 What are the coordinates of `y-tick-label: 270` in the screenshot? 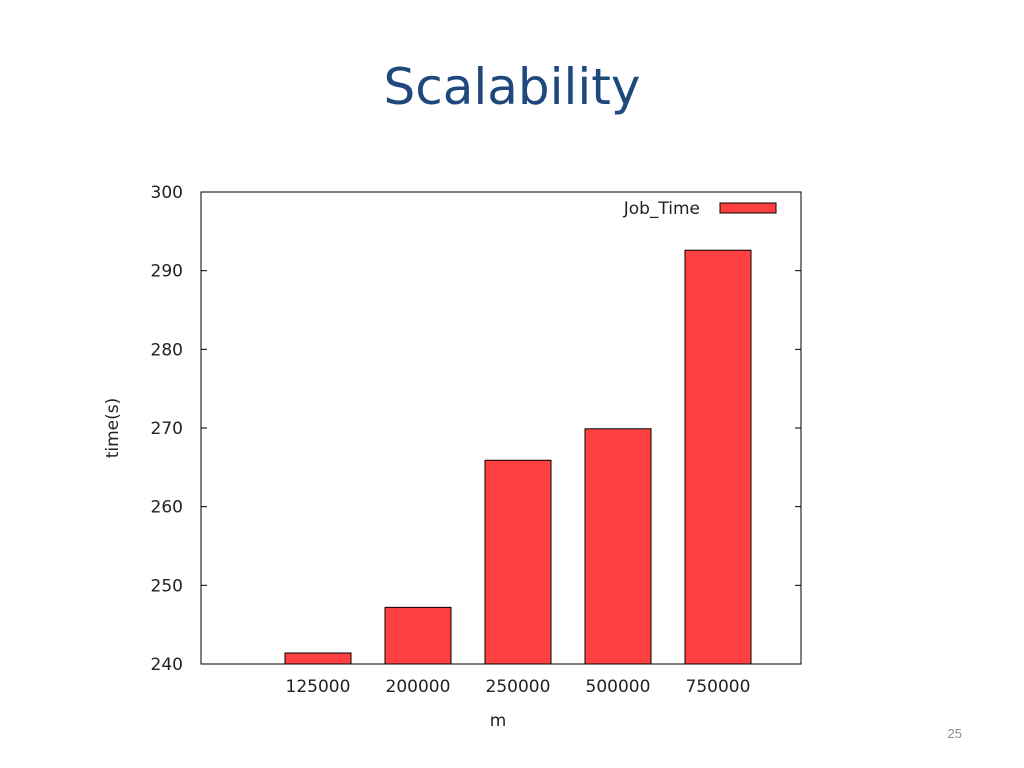 It's located at (167, 429).